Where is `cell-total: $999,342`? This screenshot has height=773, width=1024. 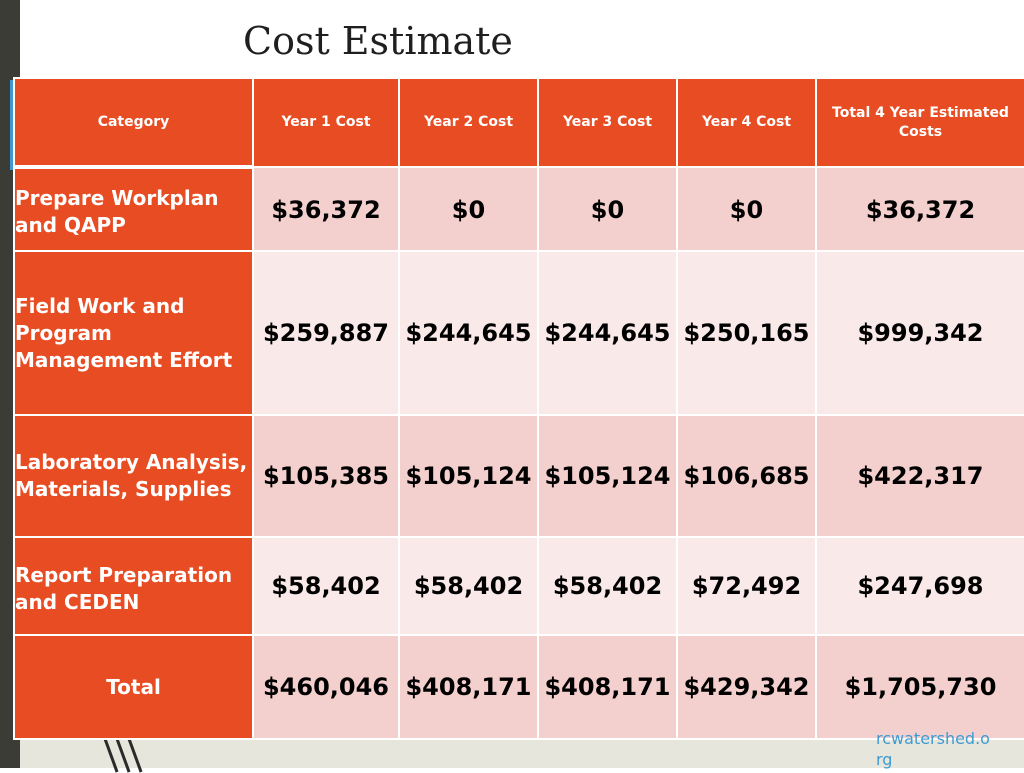
cell-total: $999,342 is located at coordinates (919, 333).